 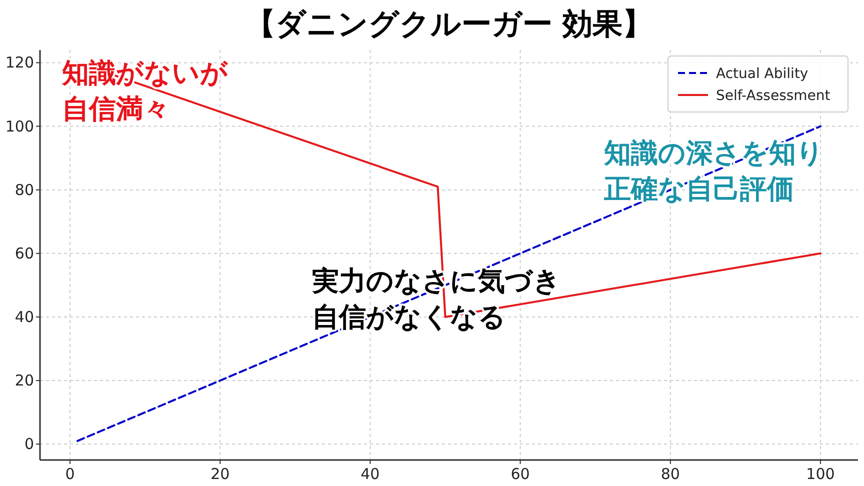 I want to click on legend-label: Self-Assessment, so click(x=773, y=96).